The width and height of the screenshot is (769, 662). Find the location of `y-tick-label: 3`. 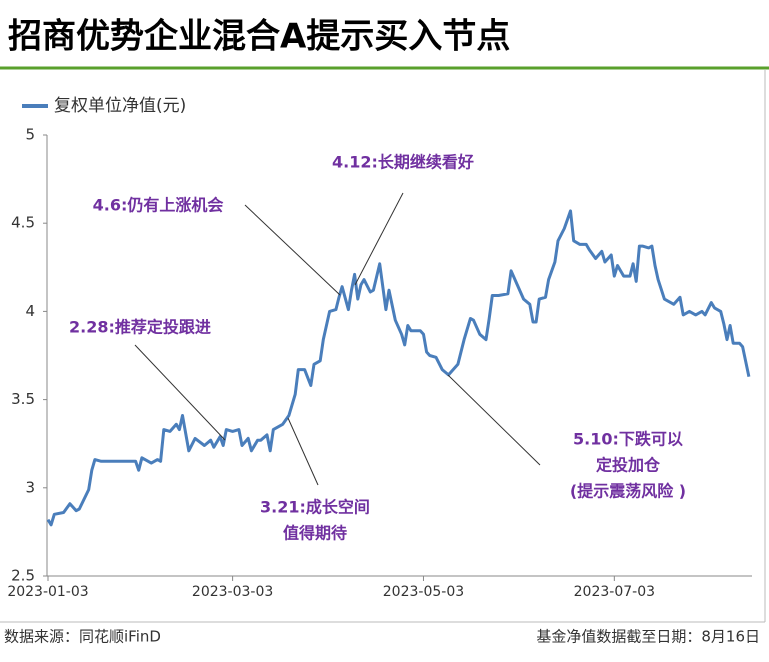

y-tick-label: 3 is located at coordinates (30, 487).